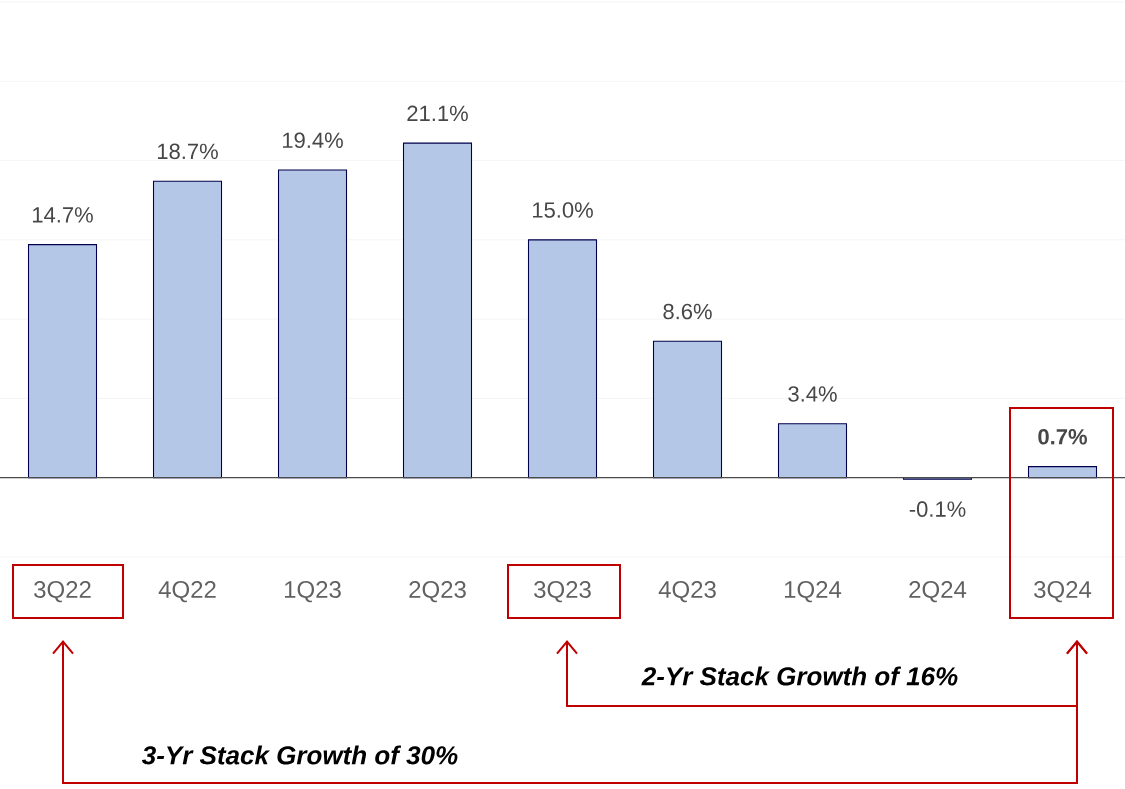  What do you see at coordinates (937, 509) in the screenshot?
I see `data-label: -0.1%` at bounding box center [937, 509].